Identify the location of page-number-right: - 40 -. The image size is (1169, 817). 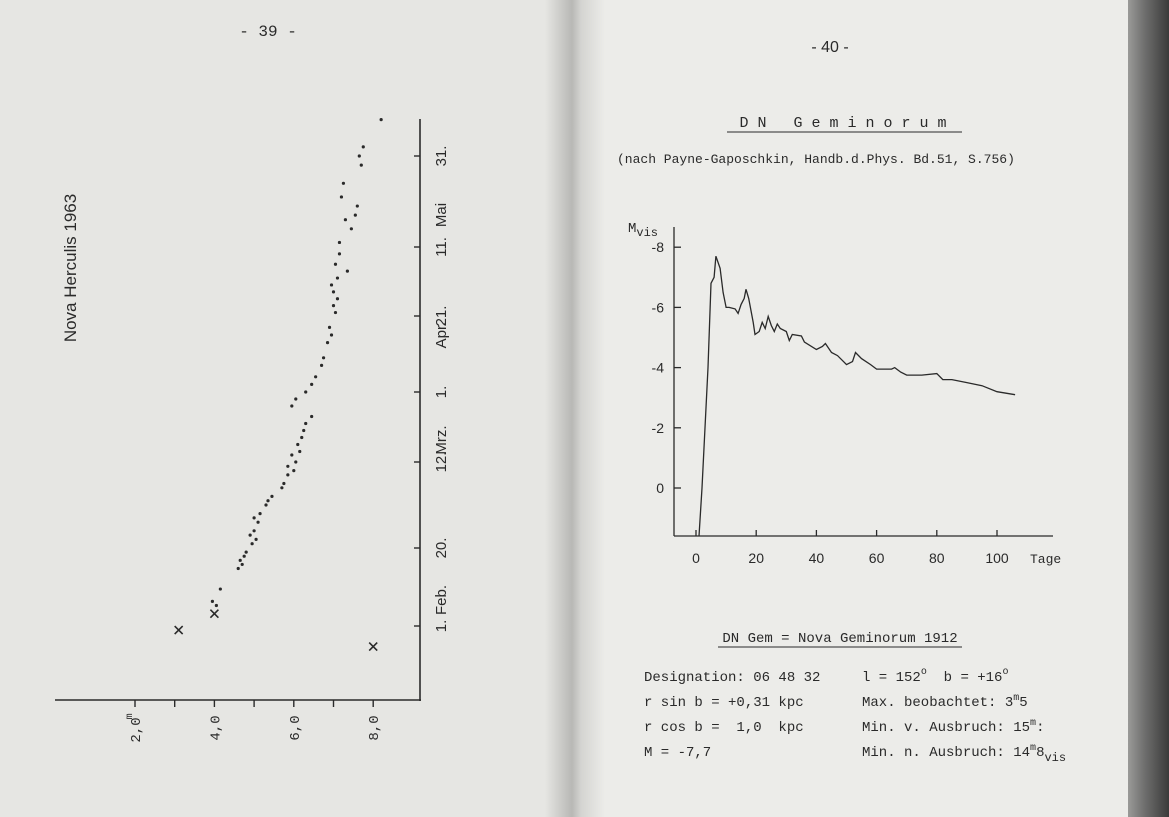
(829, 47).